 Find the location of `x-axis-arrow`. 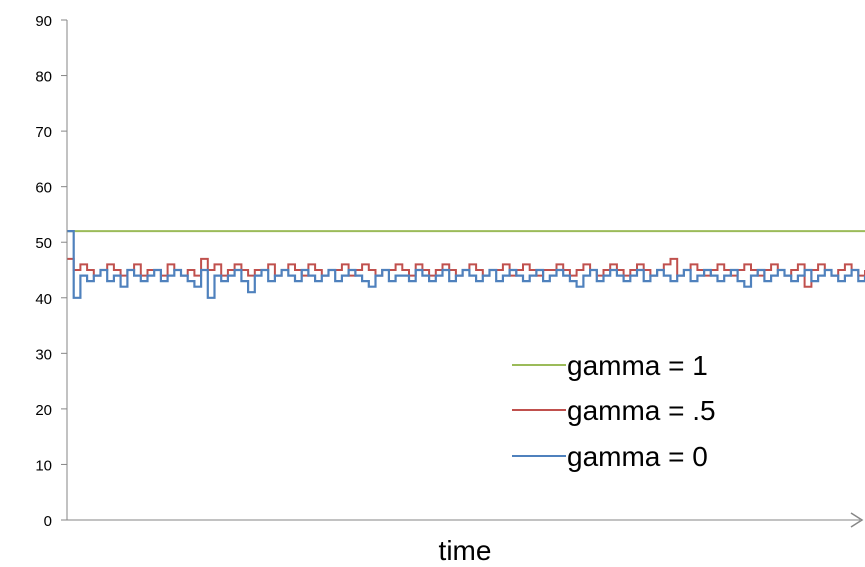

x-axis-arrow is located at coordinates (857, 520).